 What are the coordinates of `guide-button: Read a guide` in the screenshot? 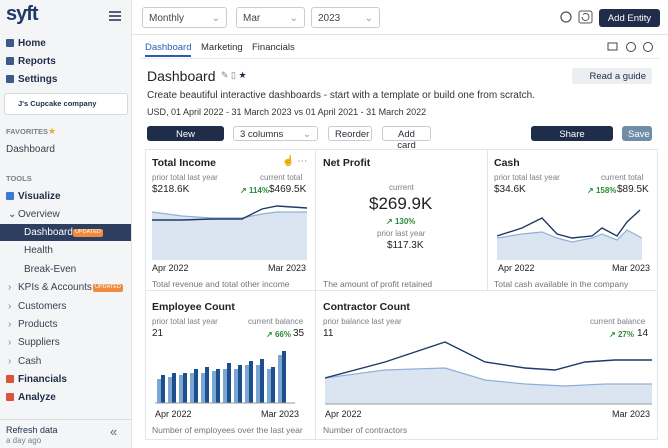 It's located at (612, 76).